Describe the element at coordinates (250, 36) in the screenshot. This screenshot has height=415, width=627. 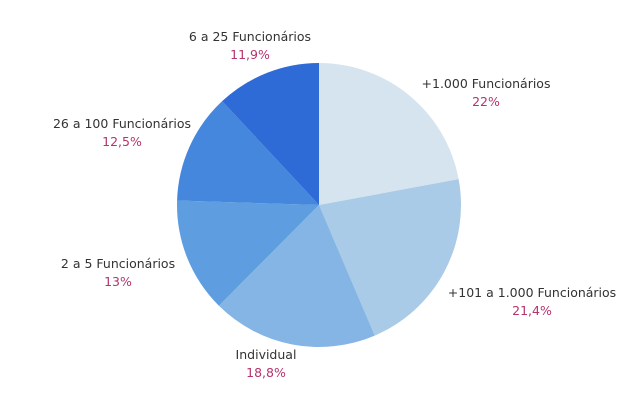
I see `slice-category-label: 6 a 25 Funcionários` at that location.